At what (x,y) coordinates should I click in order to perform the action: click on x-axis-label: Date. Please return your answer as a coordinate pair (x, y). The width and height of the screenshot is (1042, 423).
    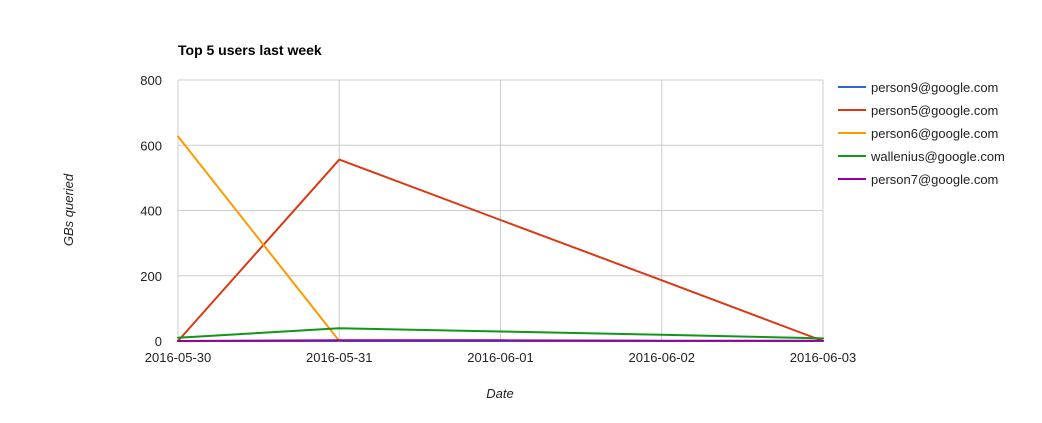
    Looking at the image, I should click on (499, 393).